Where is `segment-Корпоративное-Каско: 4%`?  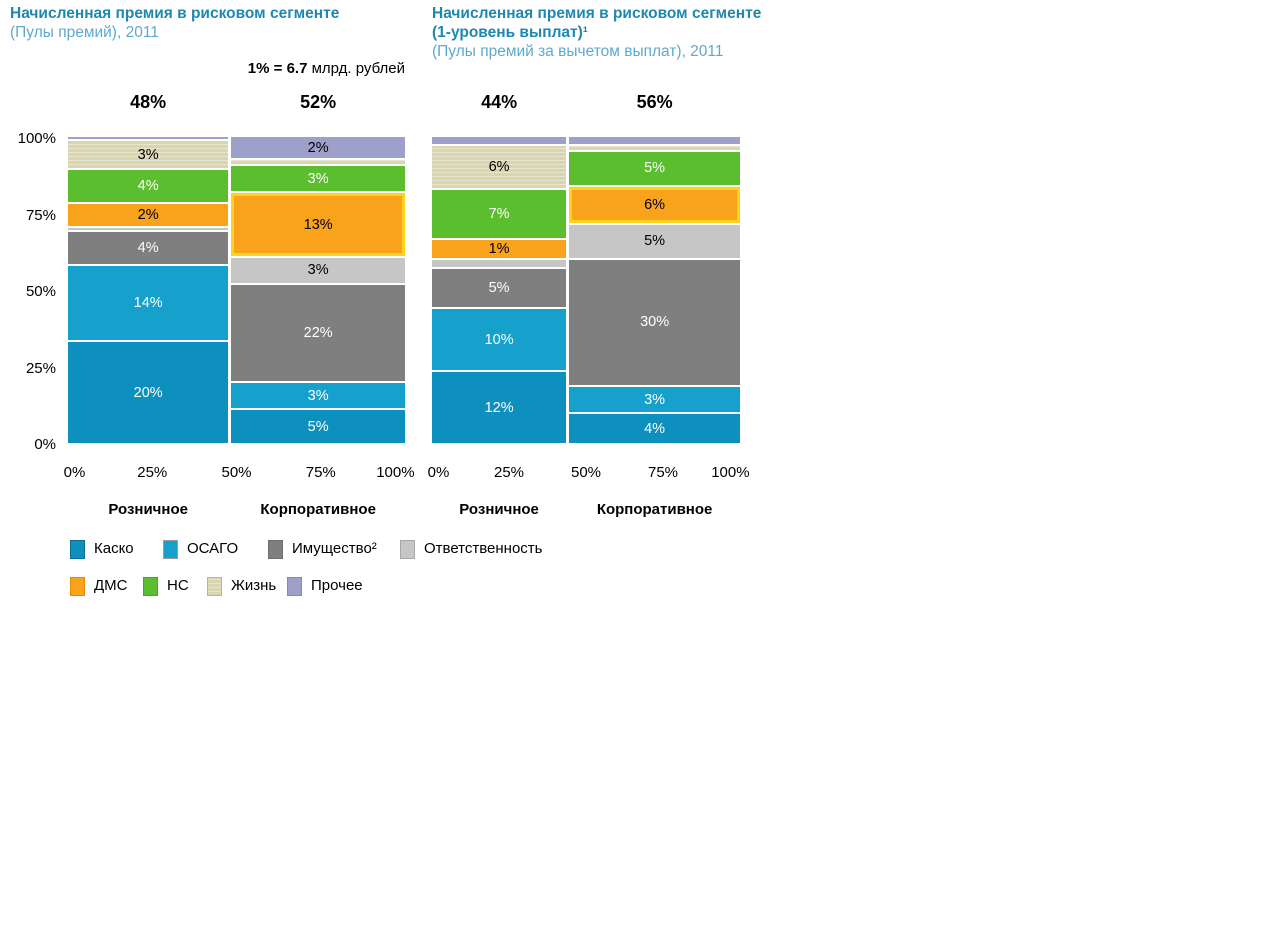
segment-Корпоративное-Каско: 4% is located at coordinates (654, 428).